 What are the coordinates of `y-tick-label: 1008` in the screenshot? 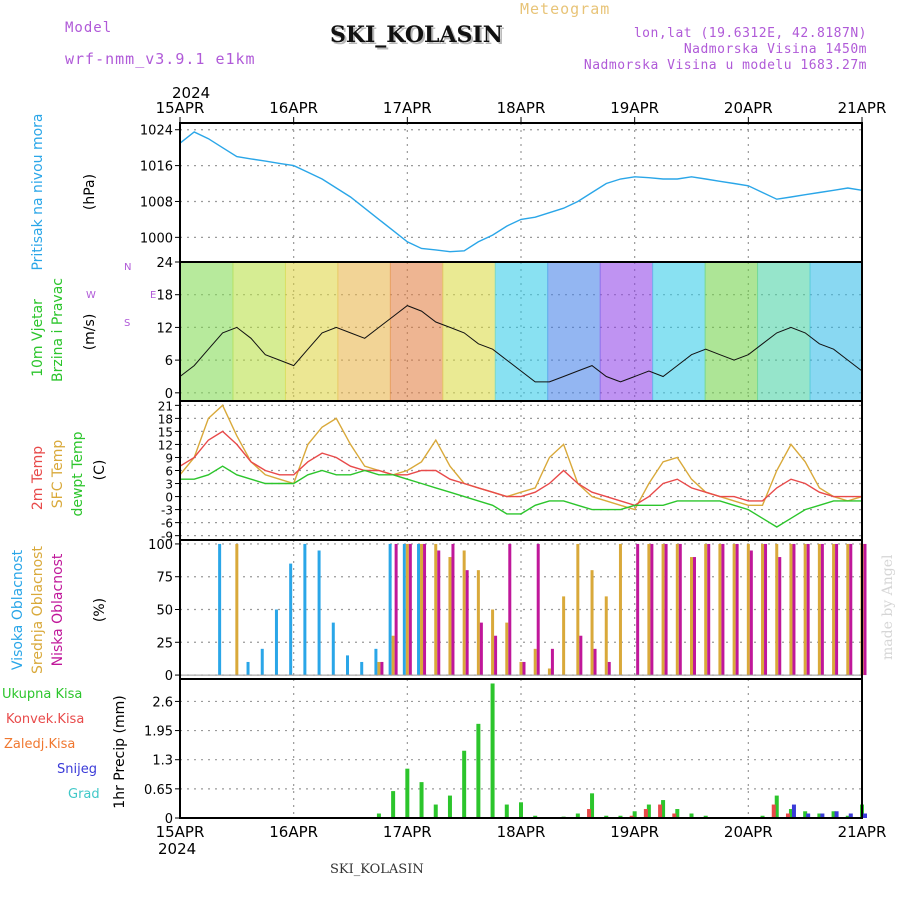 It's located at (156, 202).